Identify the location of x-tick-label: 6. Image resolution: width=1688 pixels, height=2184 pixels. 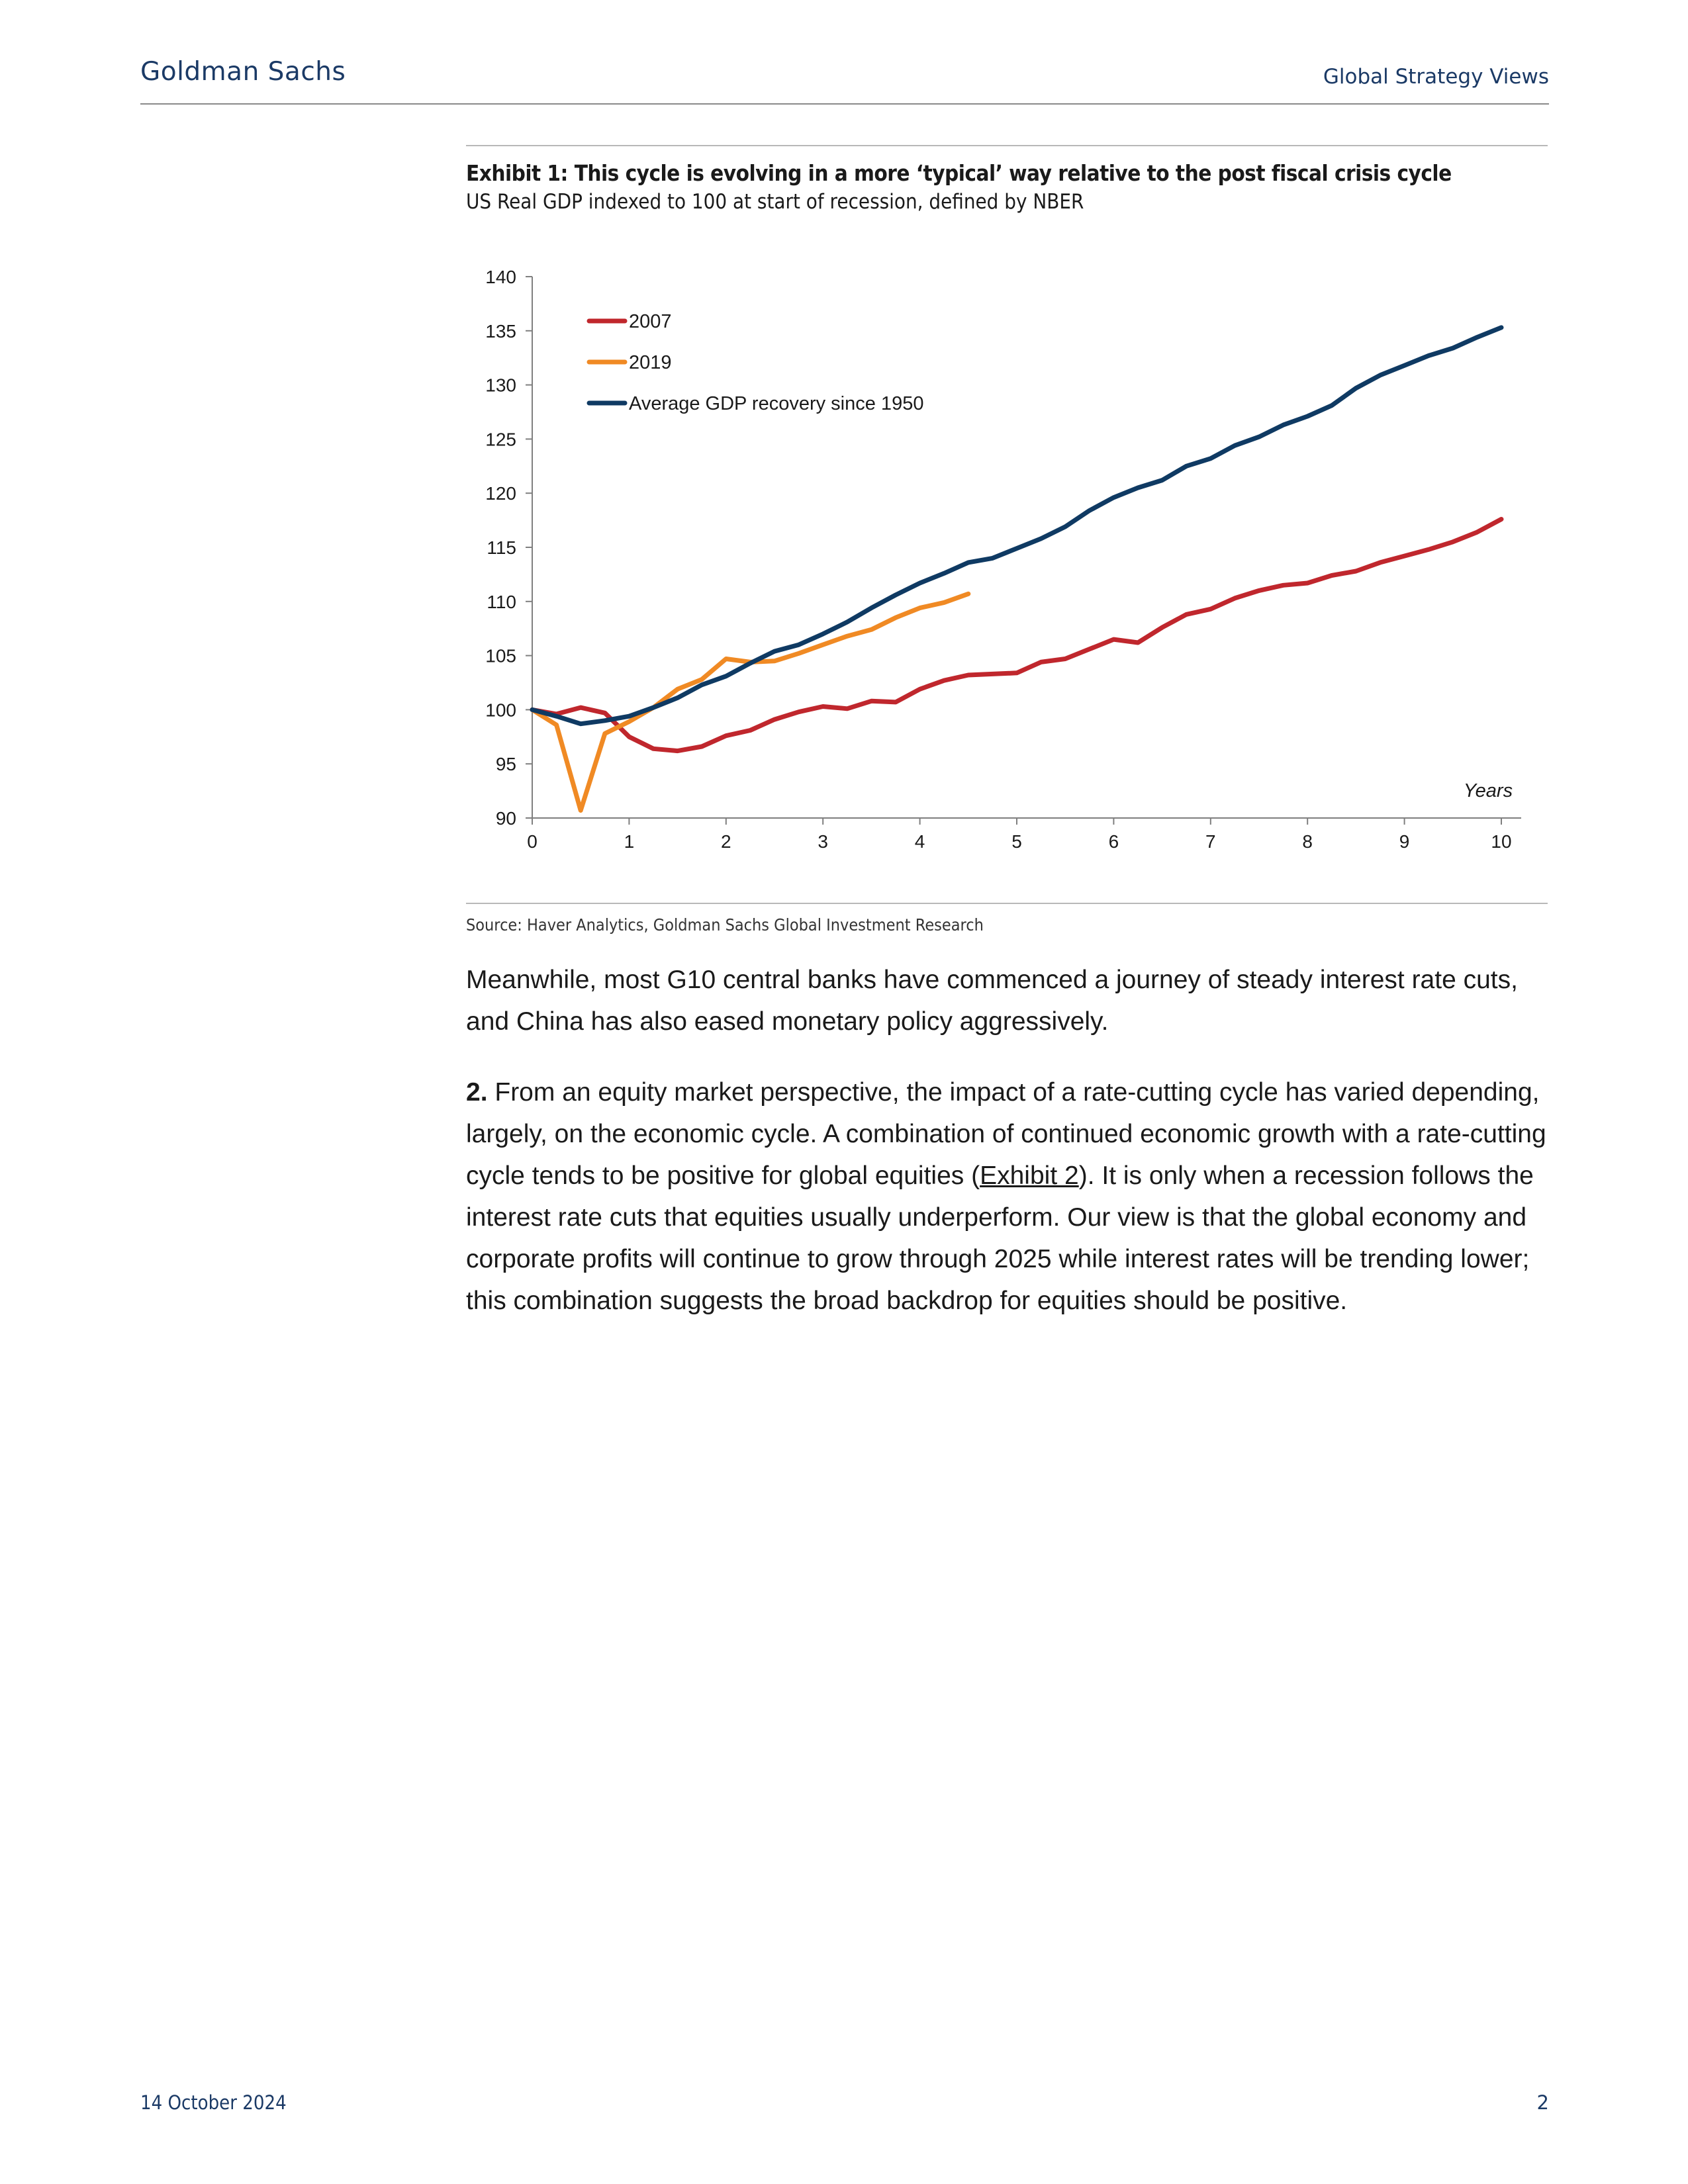
(1114, 842).